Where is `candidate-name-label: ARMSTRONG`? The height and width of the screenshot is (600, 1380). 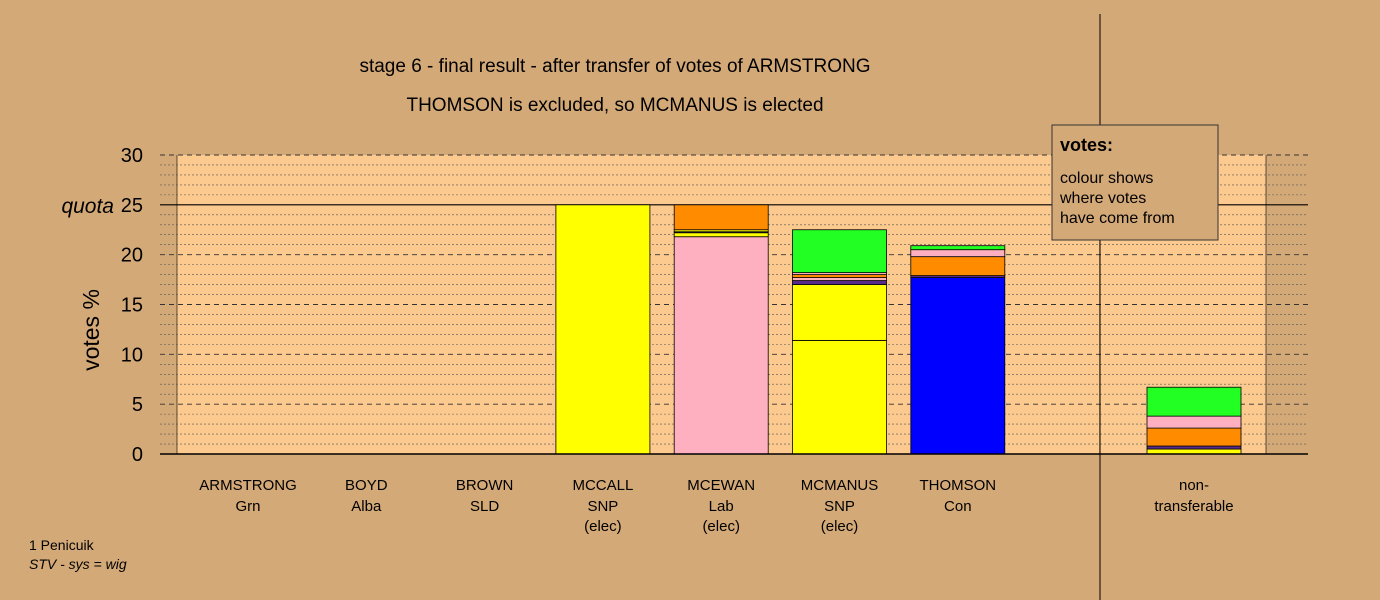 candidate-name-label: ARMSTRONG is located at coordinates (248, 485).